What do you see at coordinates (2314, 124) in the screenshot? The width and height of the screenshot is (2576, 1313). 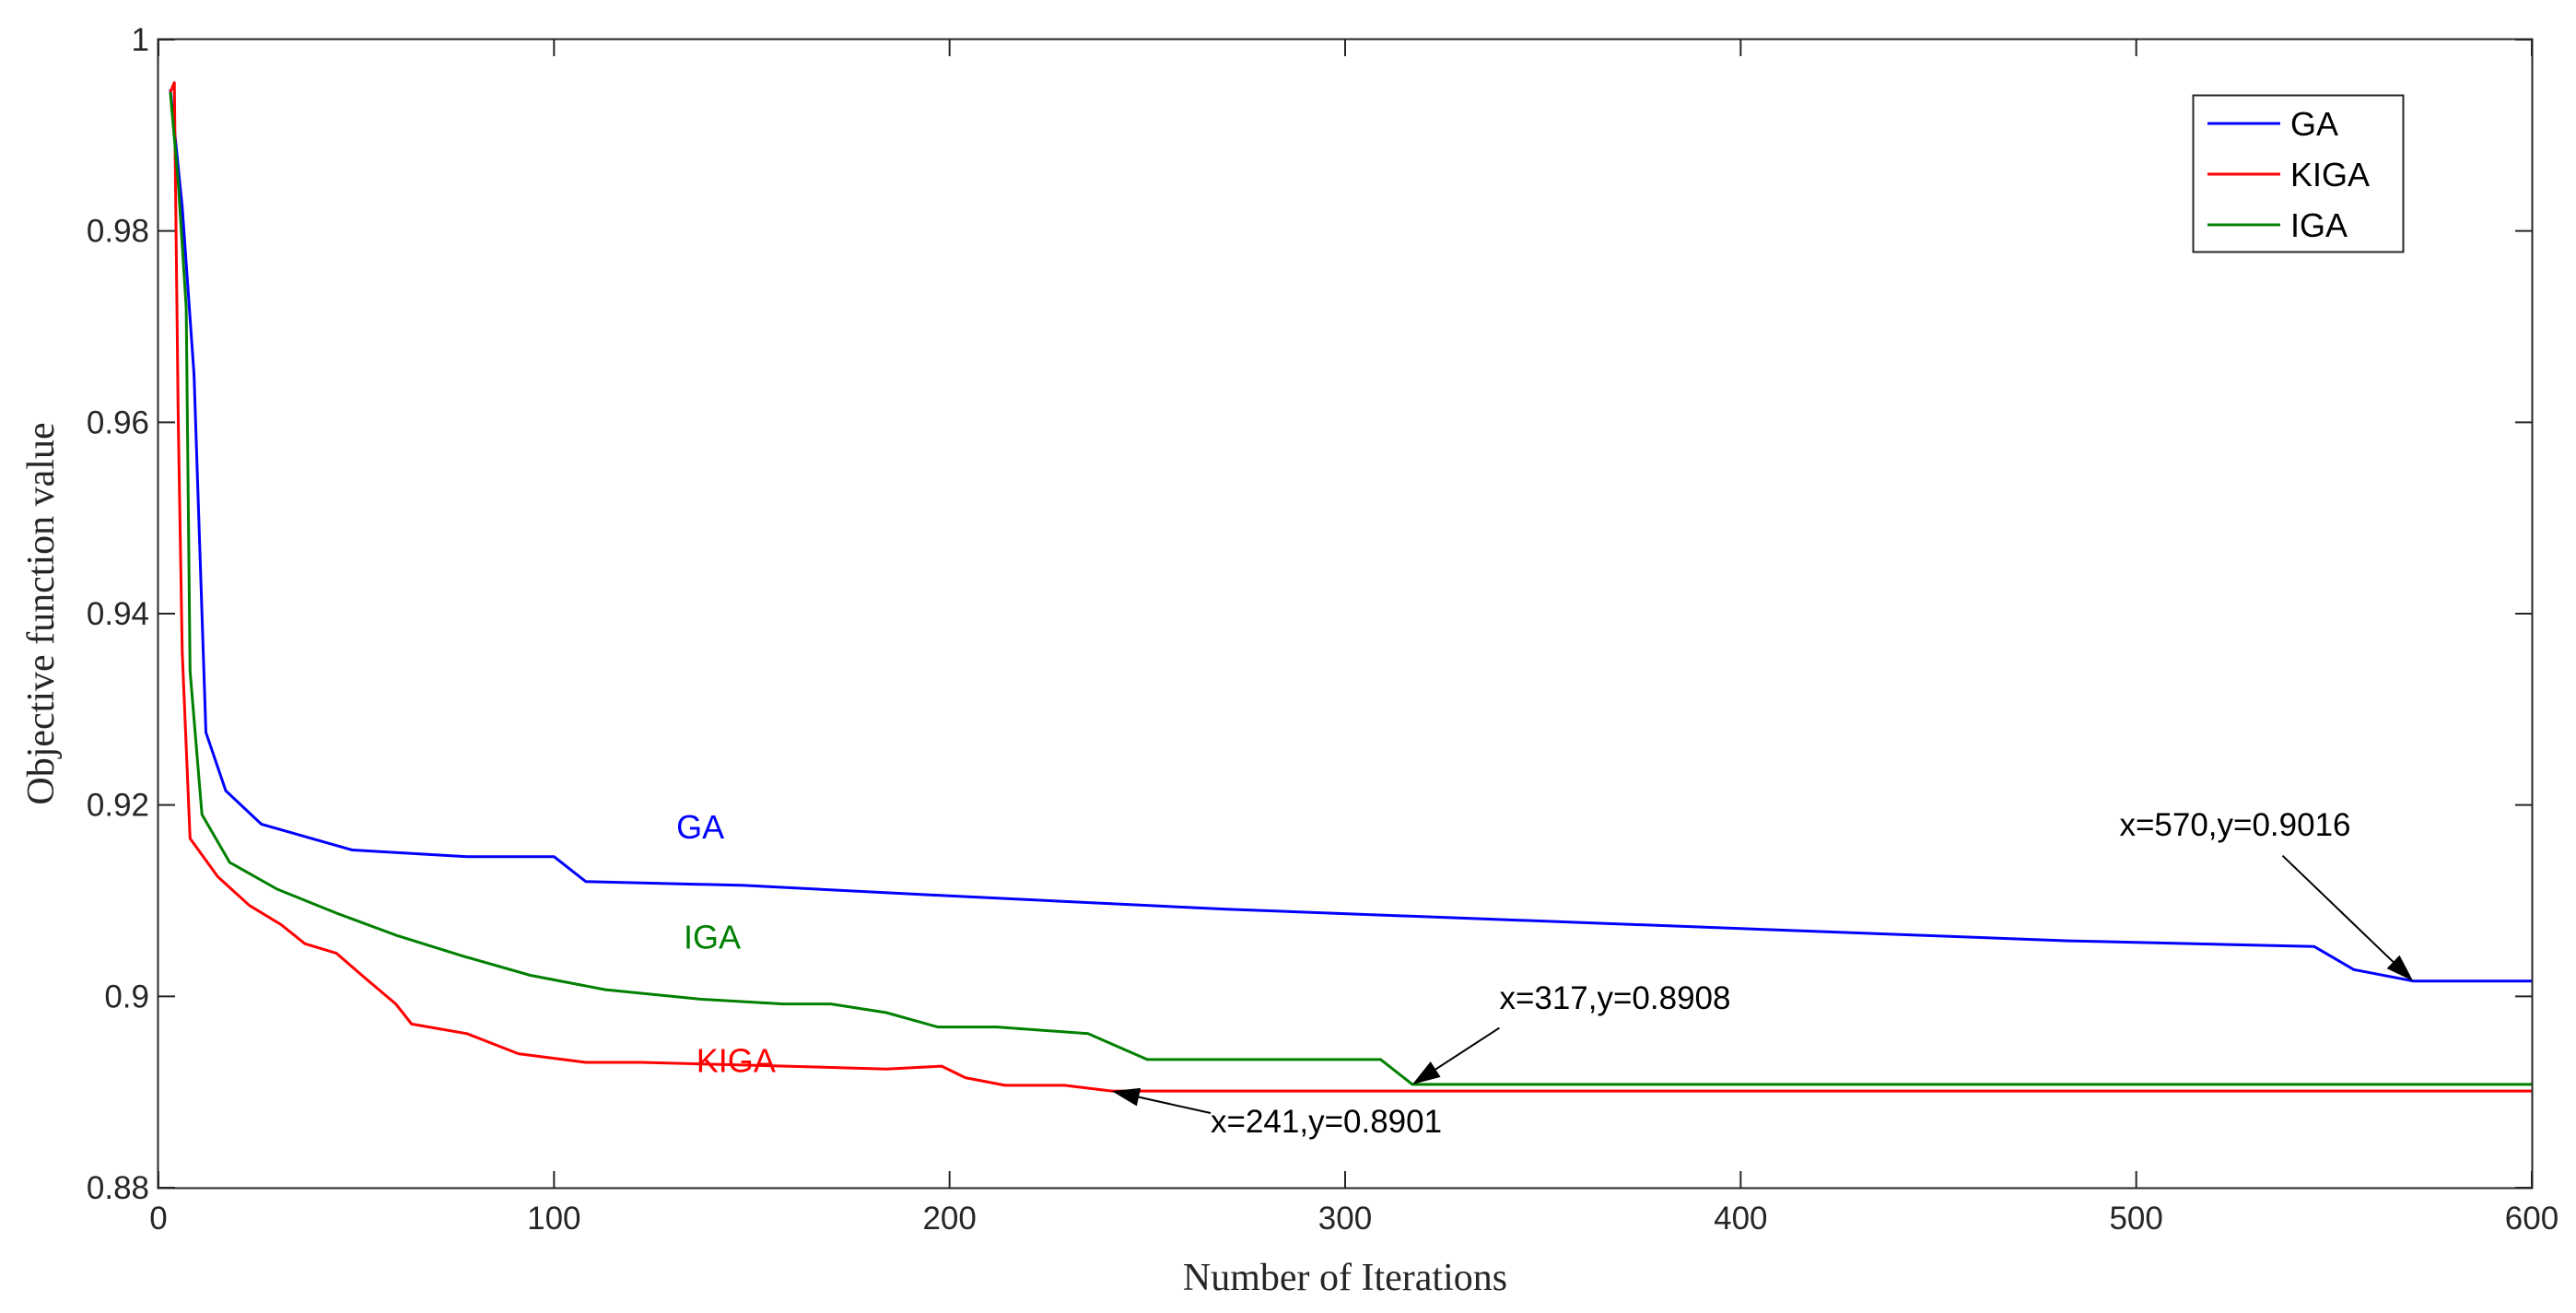 I see `legend-label-ga: GA` at bounding box center [2314, 124].